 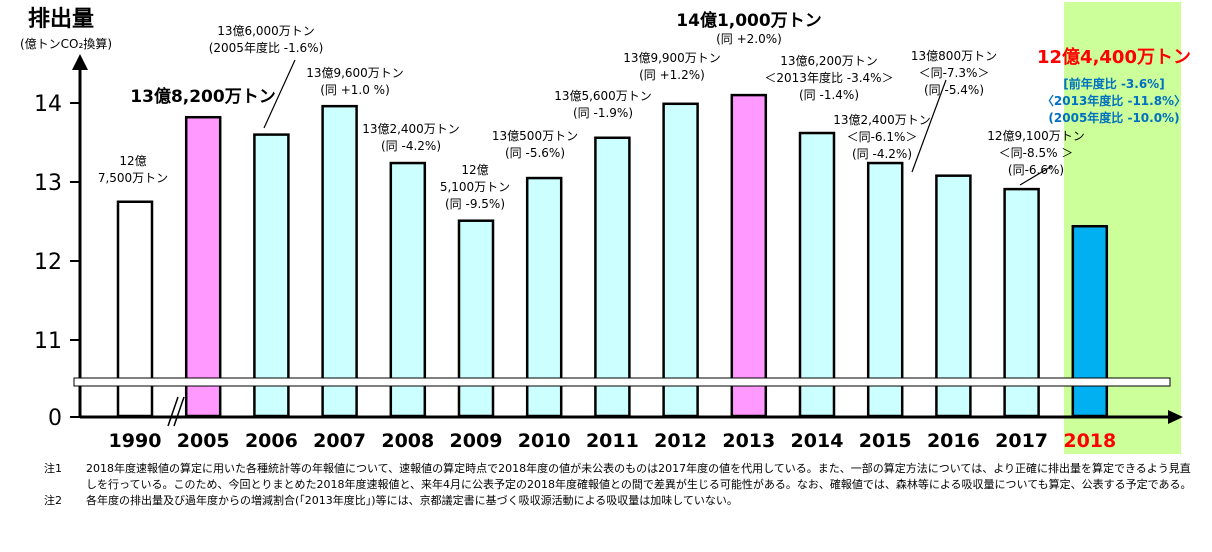 I want to click on data-label-2007: 13億9,600万トン(同 +1.0 %), so click(x=355, y=81).